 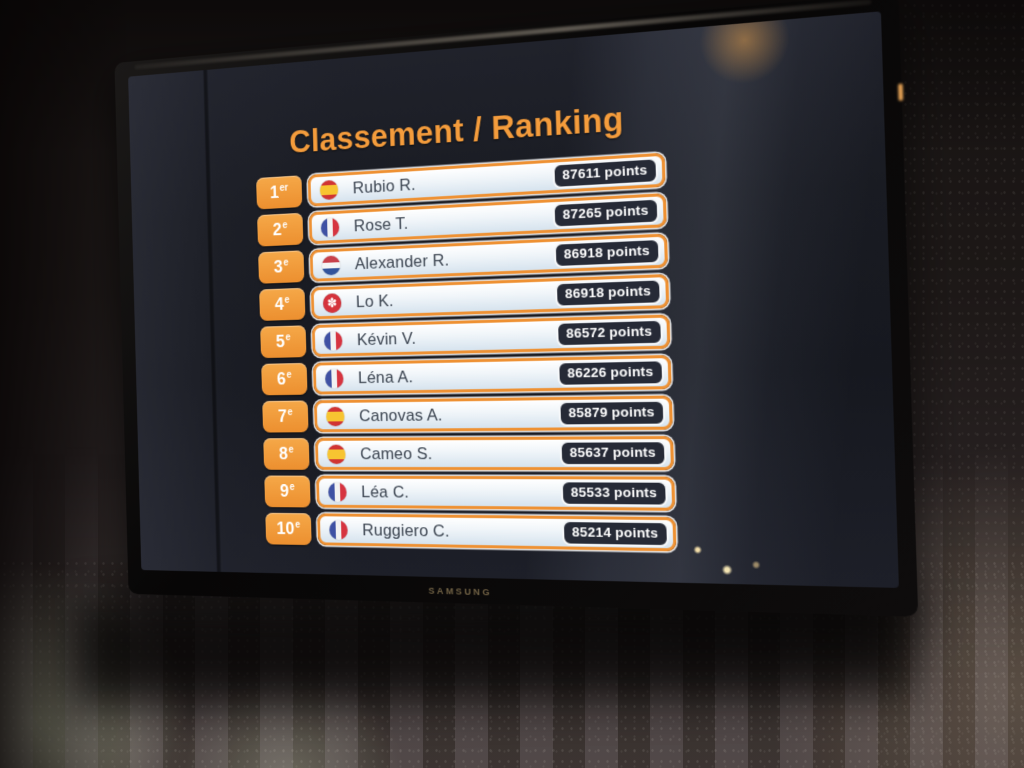 What do you see at coordinates (402, 261) in the screenshot?
I see `player-name: Alexander R.` at bounding box center [402, 261].